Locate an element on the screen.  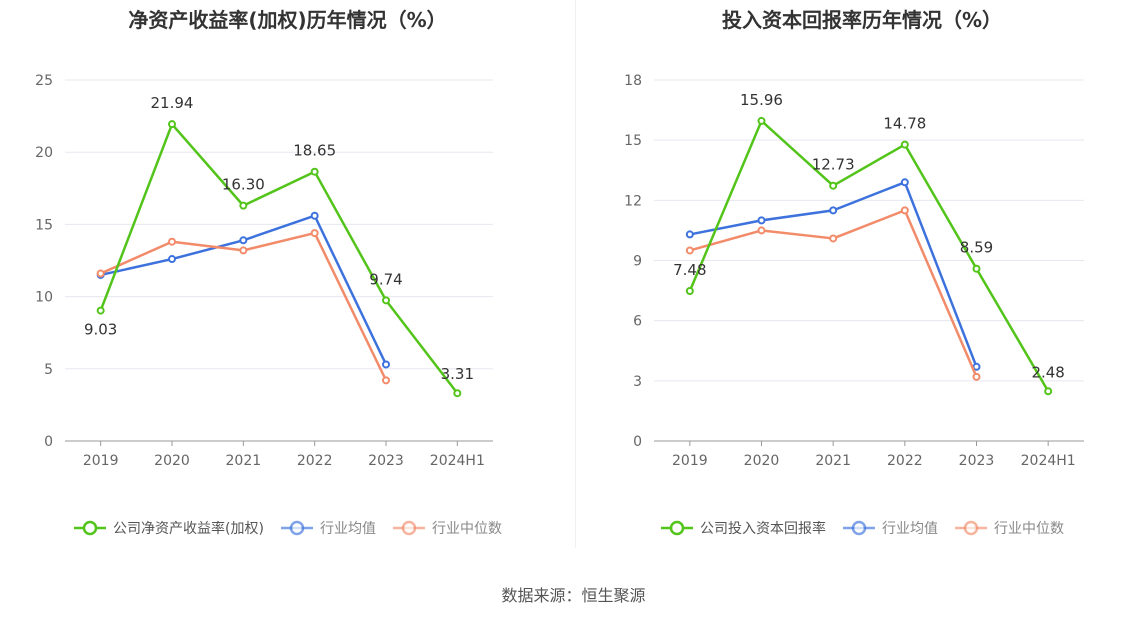
data-label: 7.48 is located at coordinates (689, 270).